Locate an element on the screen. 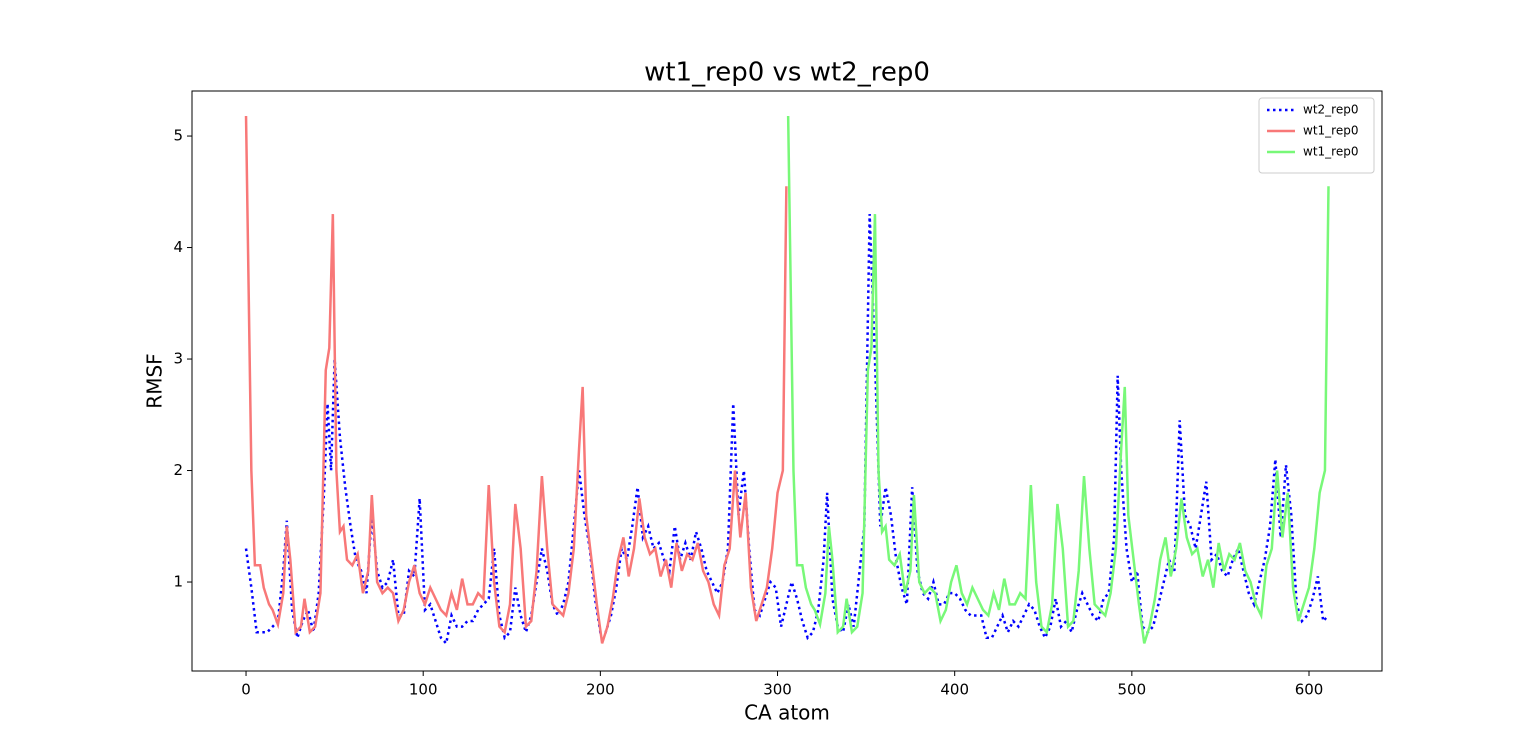 Image resolution: width=1536 pixels, height=754 pixels. x-axis-label: CA atom is located at coordinates (787, 713).